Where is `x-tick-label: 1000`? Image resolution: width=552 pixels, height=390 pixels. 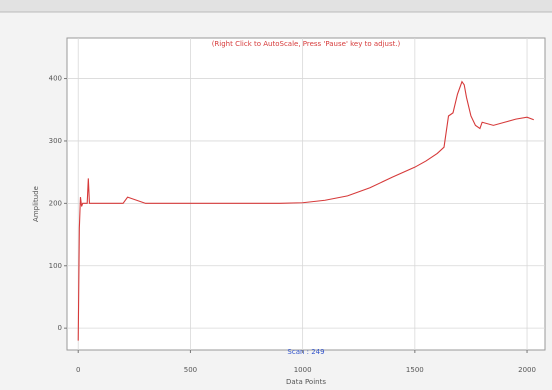
x-tick-label: 1000 is located at coordinates (303, 370).